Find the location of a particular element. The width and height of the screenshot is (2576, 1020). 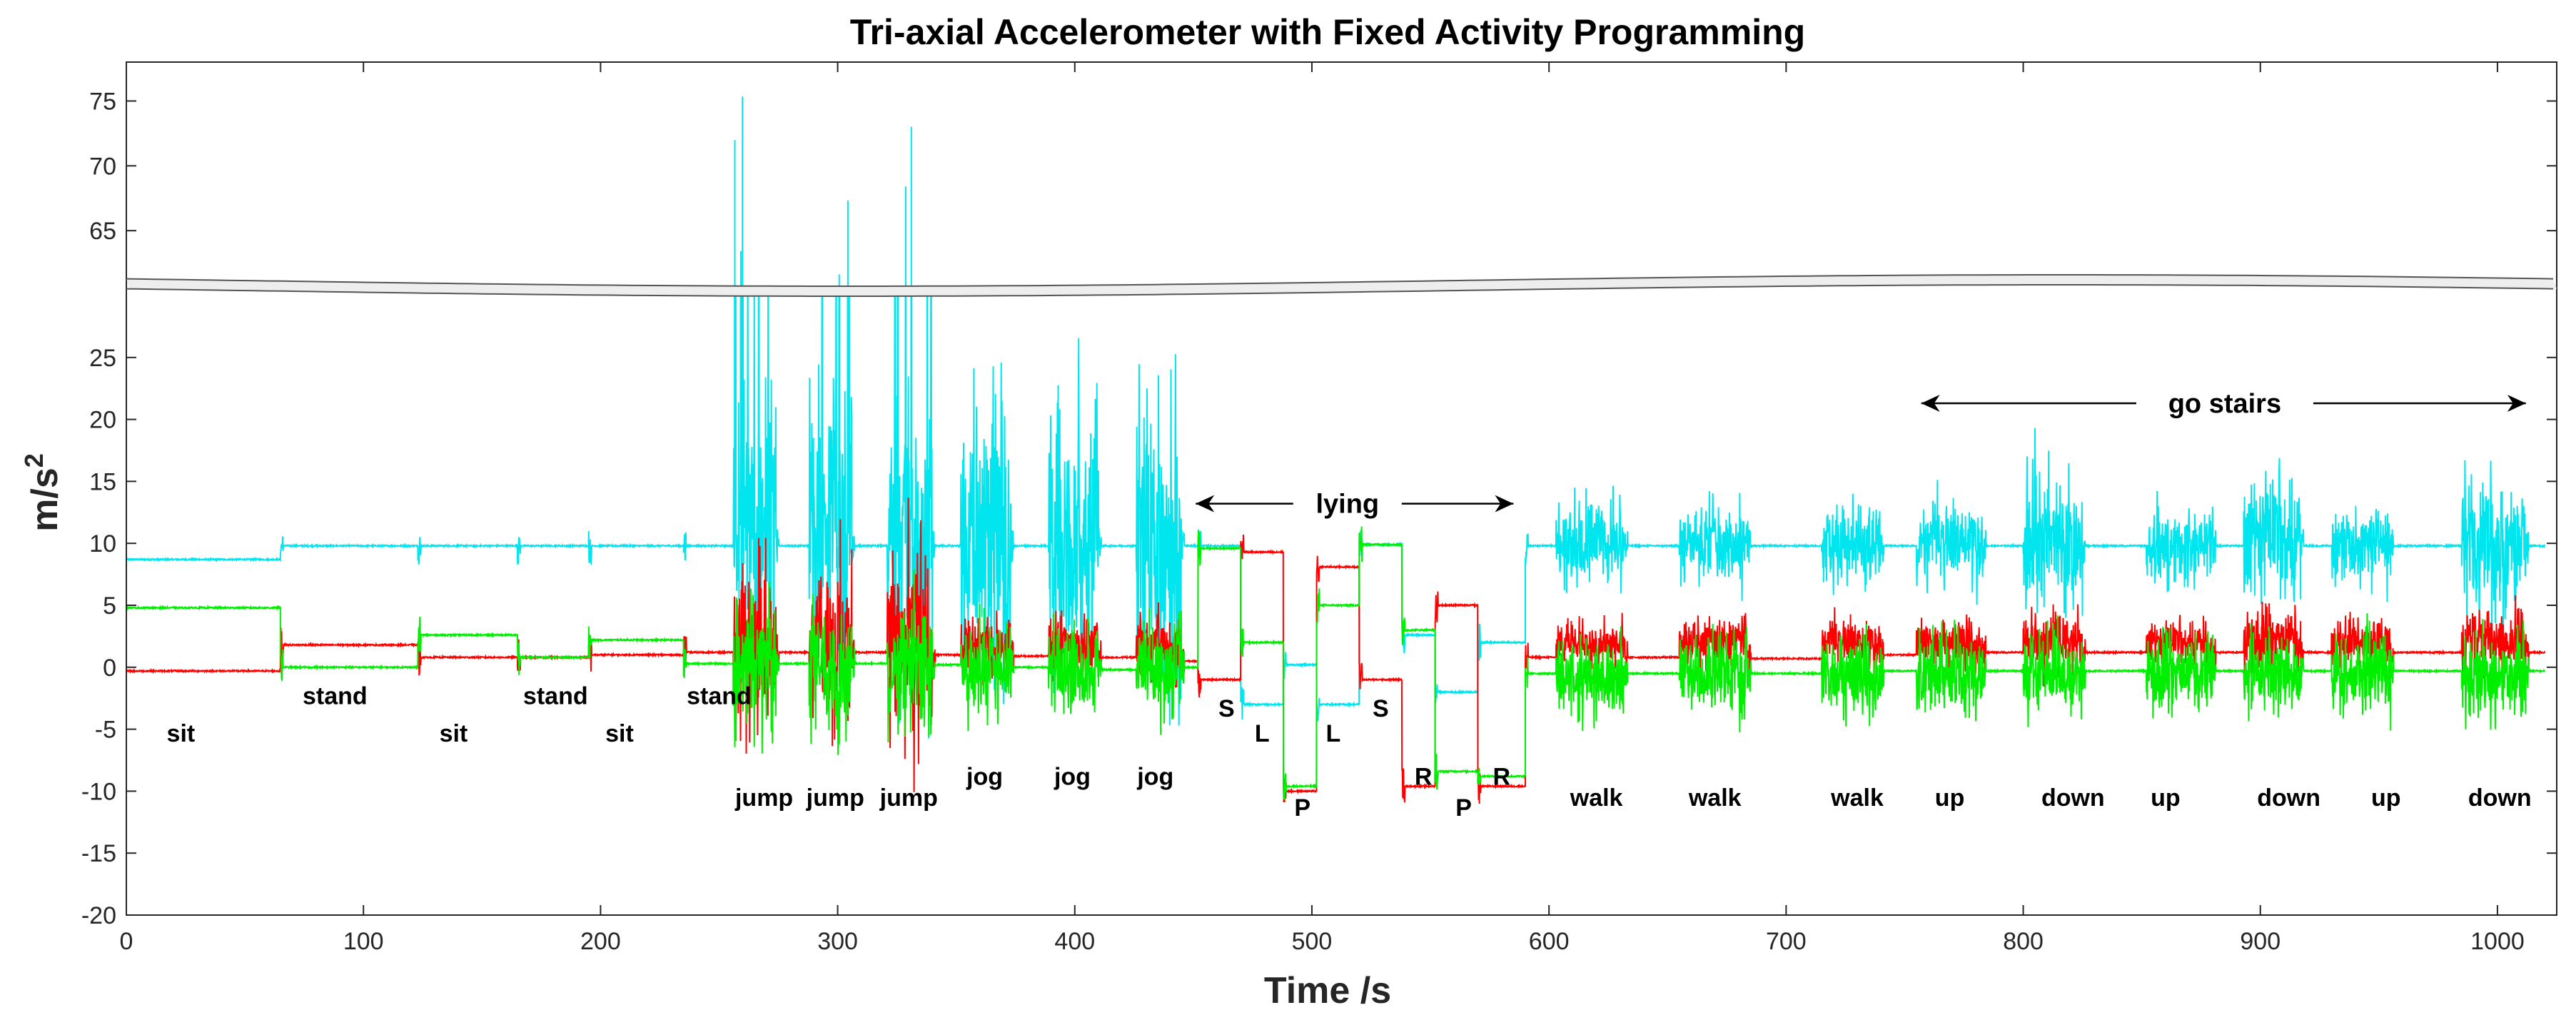

annotation-label: go stairs is located at coordinates (2224, 404).